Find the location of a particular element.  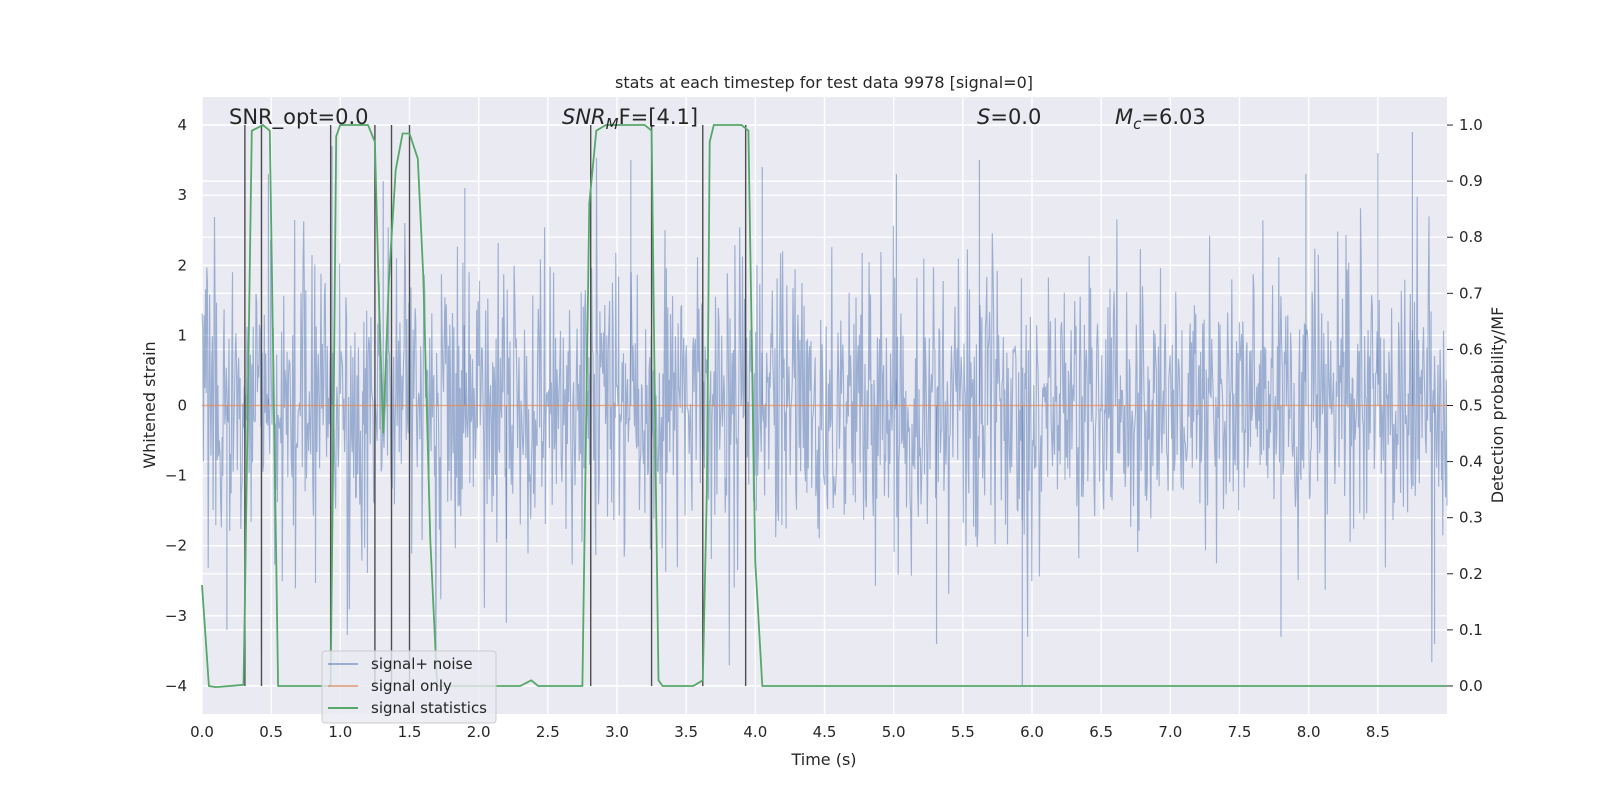

x-tick-label: 7.5 is located at coordinates (1240, 732).